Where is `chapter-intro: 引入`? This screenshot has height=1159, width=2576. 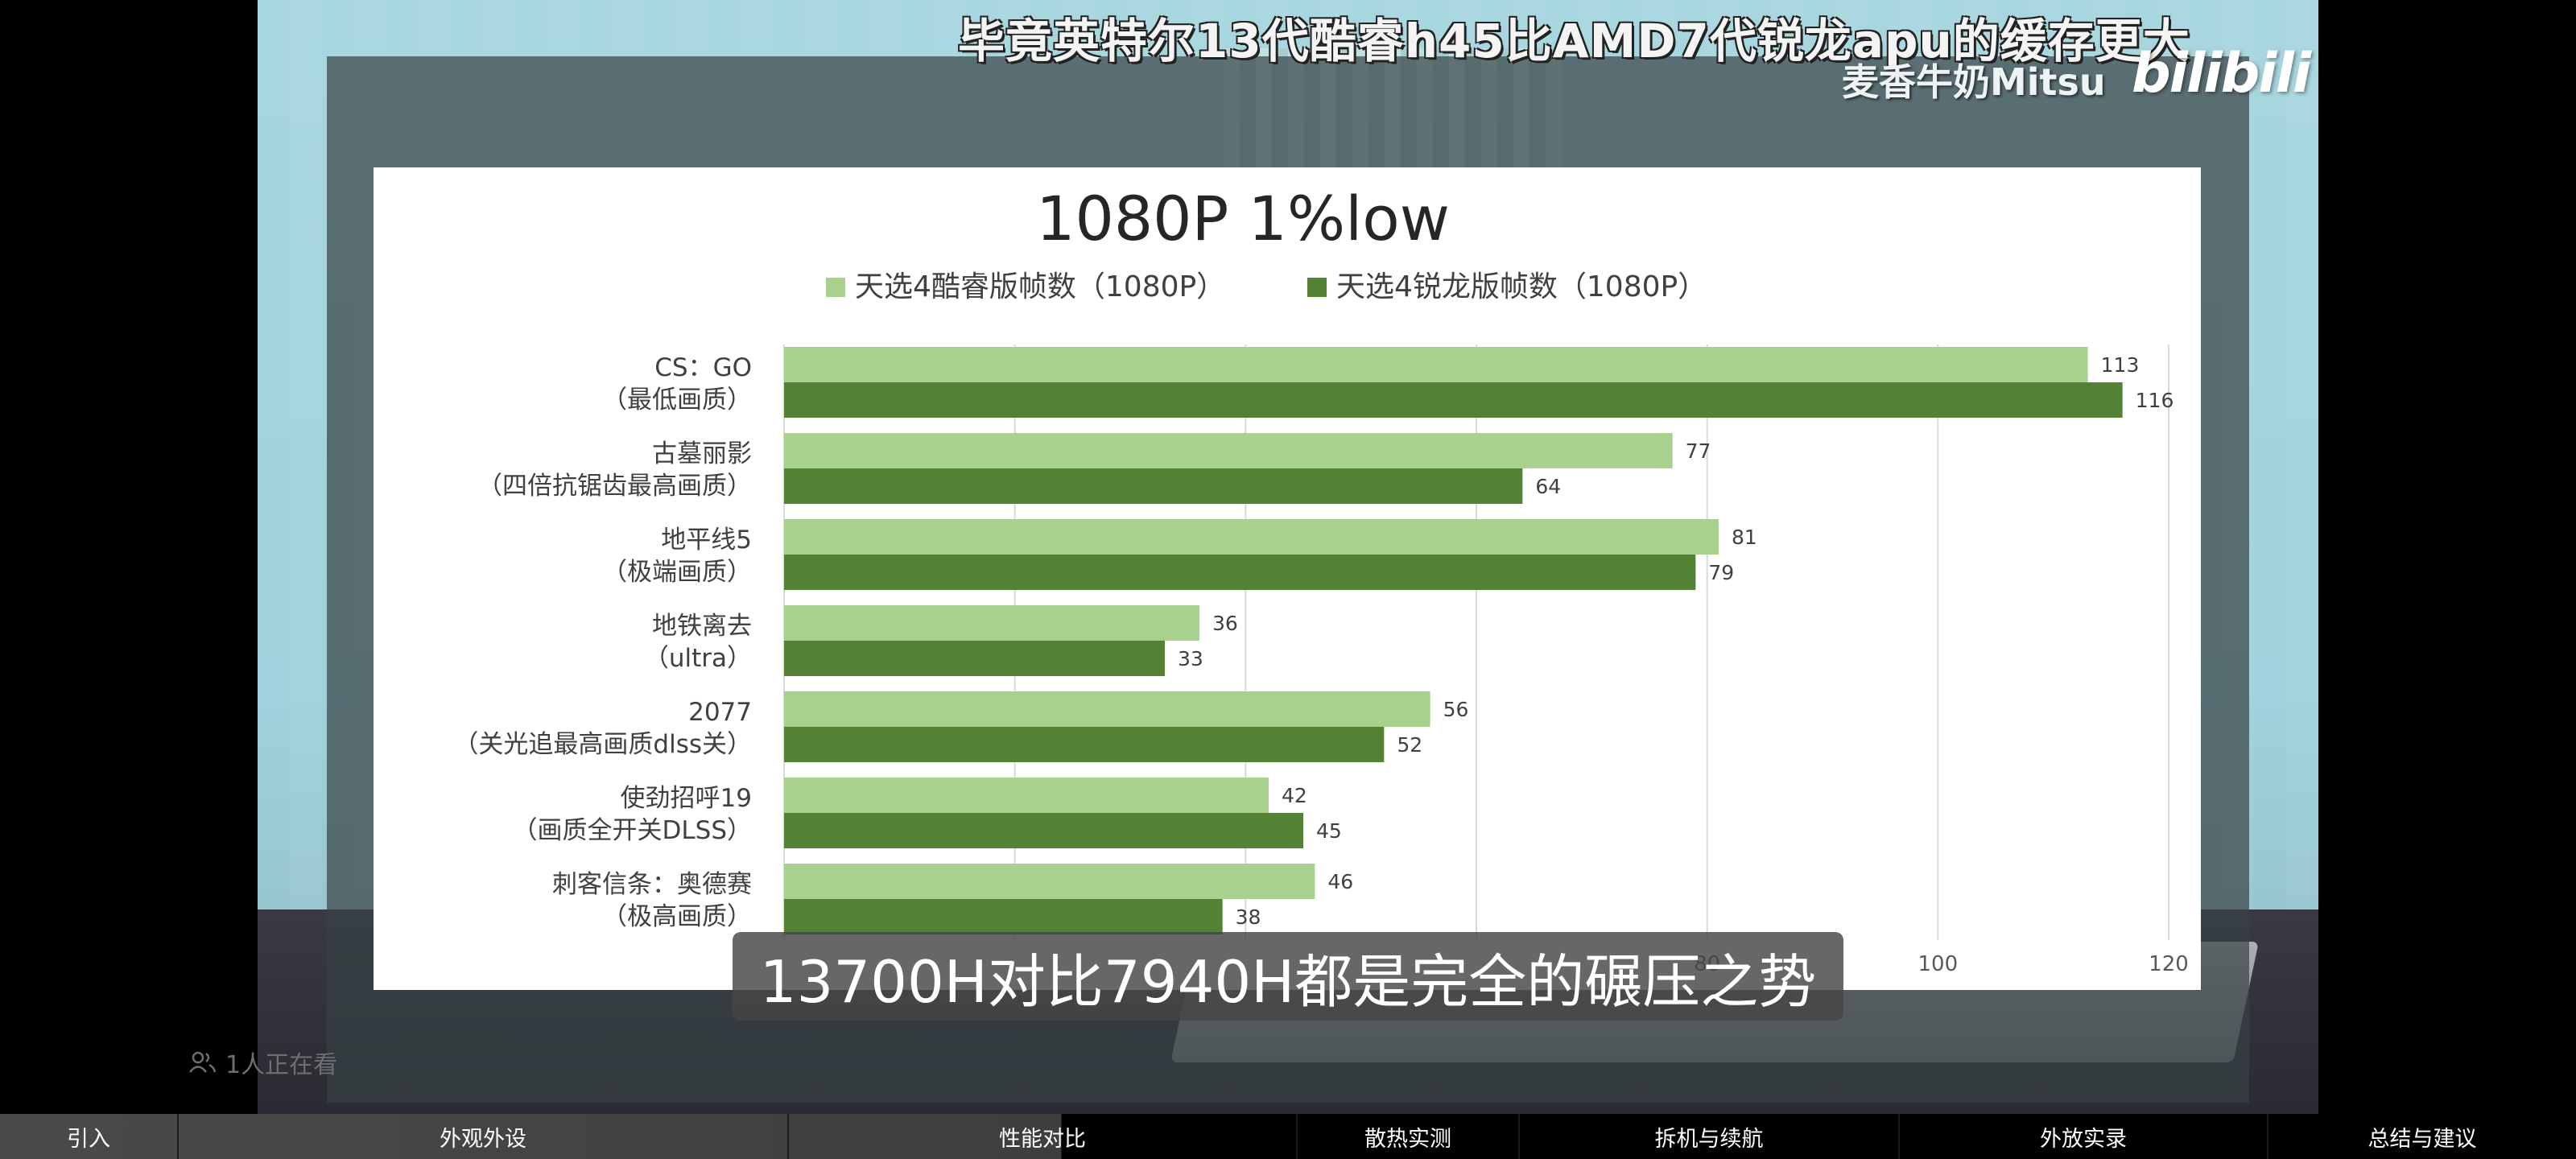
chapter-intro: 引入 is located at coordinates (88, 1136).